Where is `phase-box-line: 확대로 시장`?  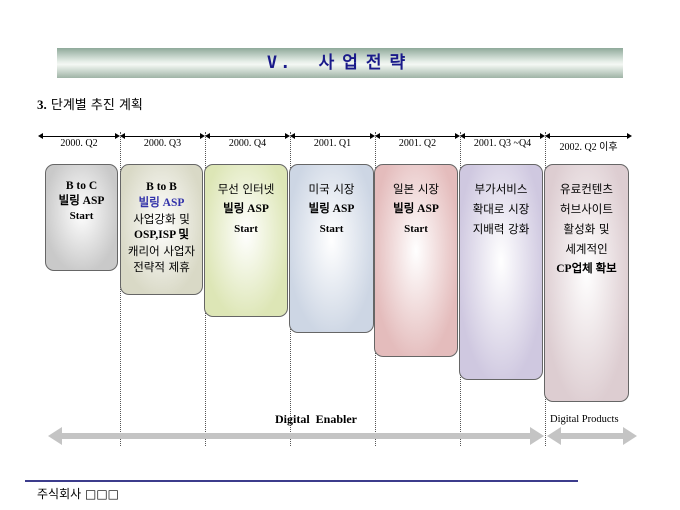
phase-box-line: 확대로 시장 is located at coordinates (501, 209).